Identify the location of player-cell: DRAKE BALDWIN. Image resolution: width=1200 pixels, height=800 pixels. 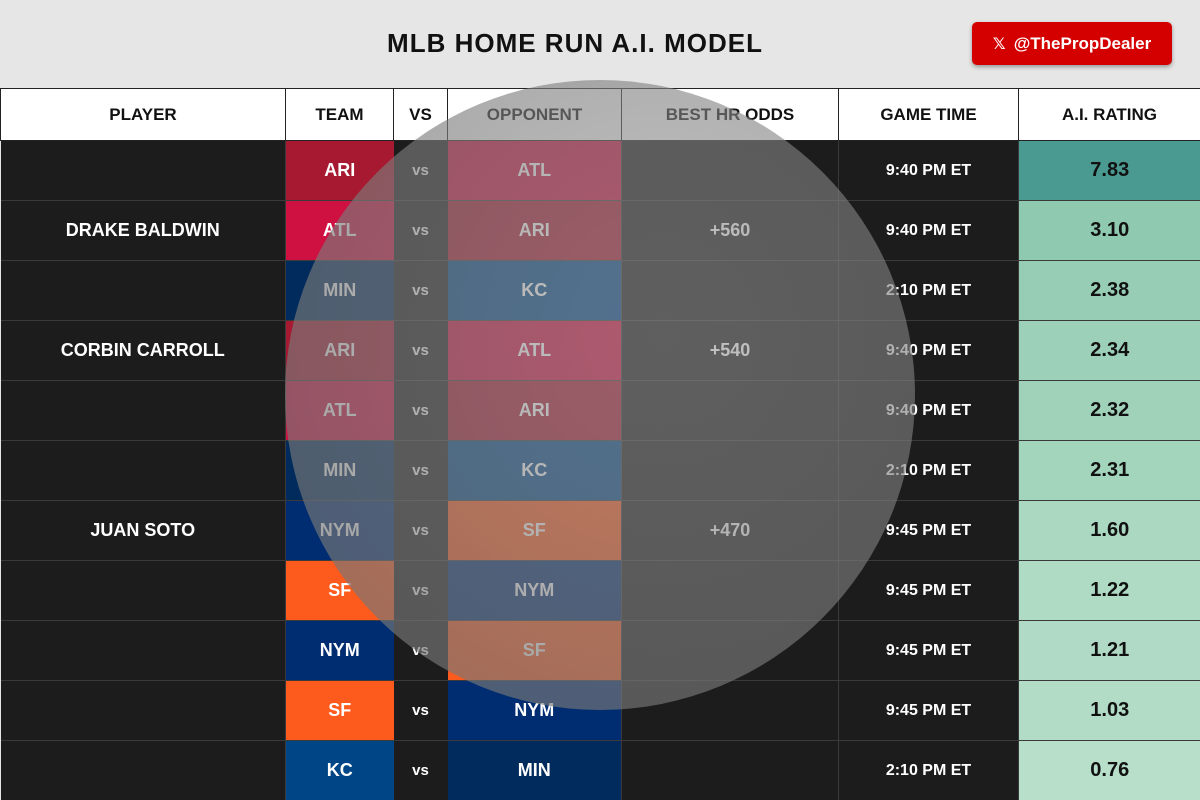
(143, 231).